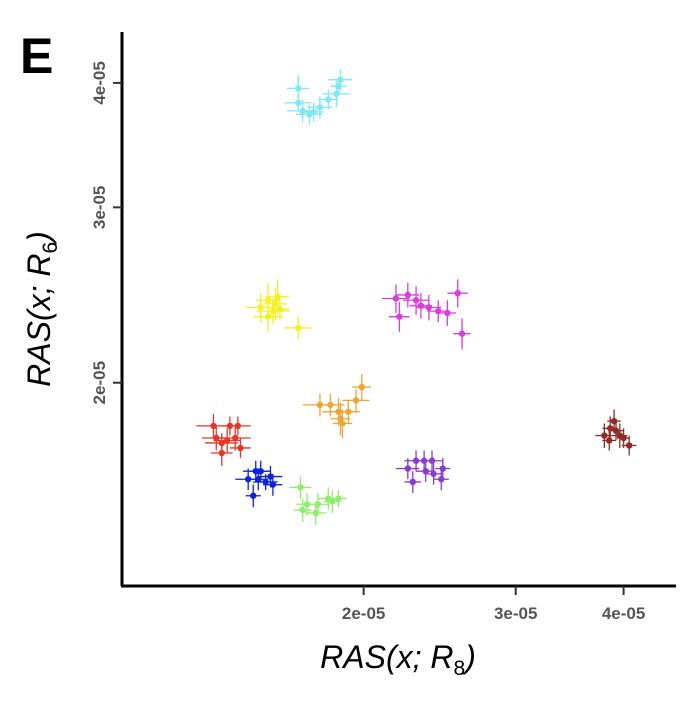  Describe the element at coordinates (99, 382) in the screenshot. I see `y-tick-label: 2e-05` at that location.